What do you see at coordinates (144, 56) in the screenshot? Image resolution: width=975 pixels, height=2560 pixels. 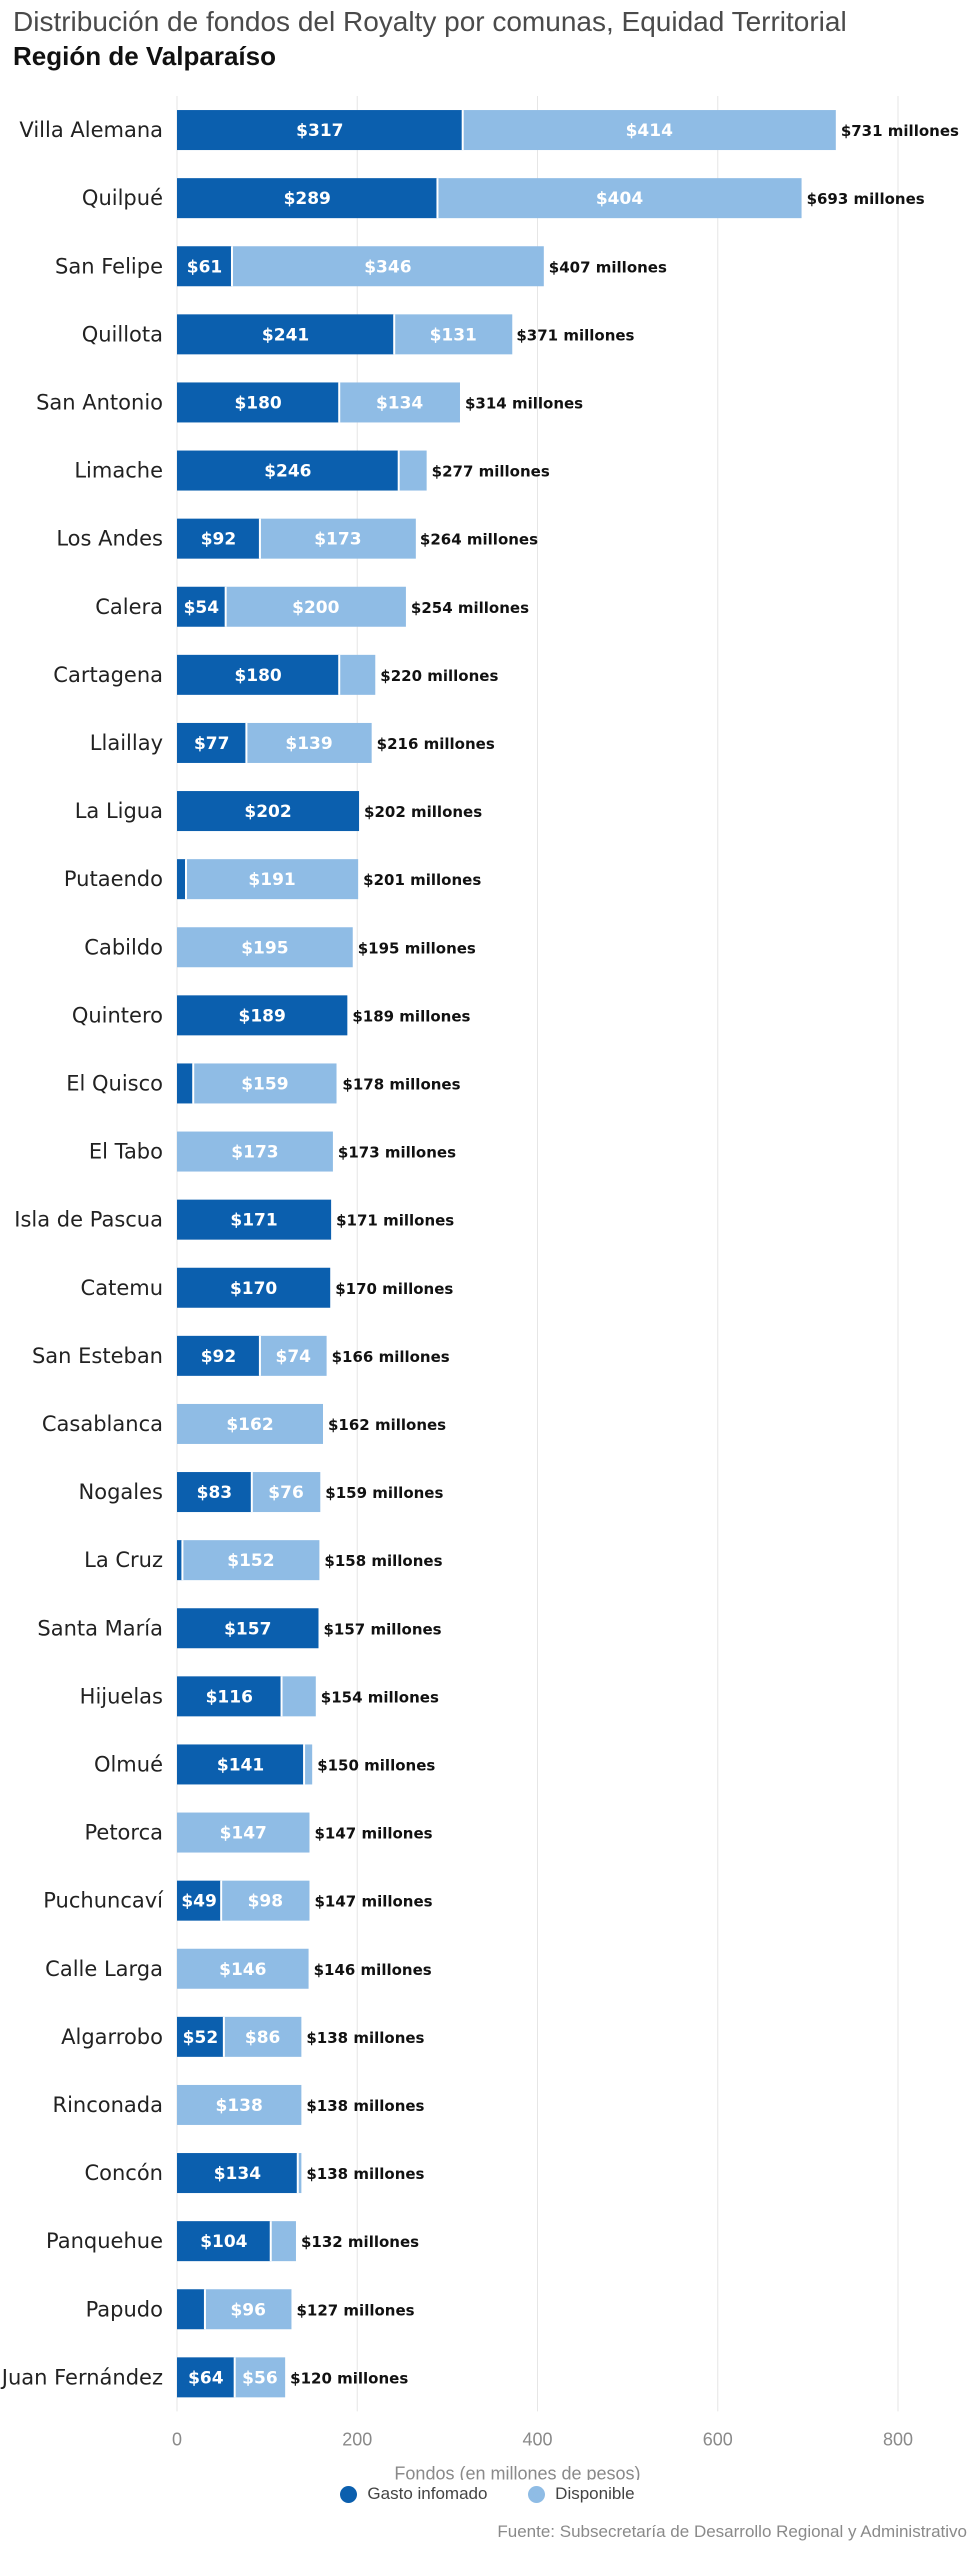 I see `chart-subtitle: Región de Valparaíso` at bounding box center [144, 56].